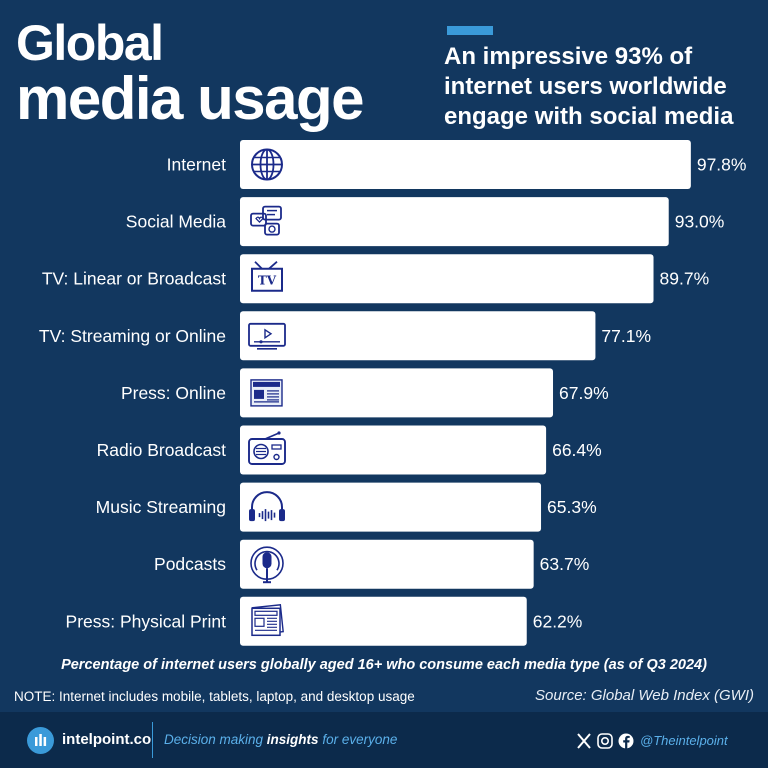 Image resolution: width=768 pixels, height=768 pixels. Describe the element at coordinates (176, 222) in the screenshot. I see `category-label: Social Media` at that location.